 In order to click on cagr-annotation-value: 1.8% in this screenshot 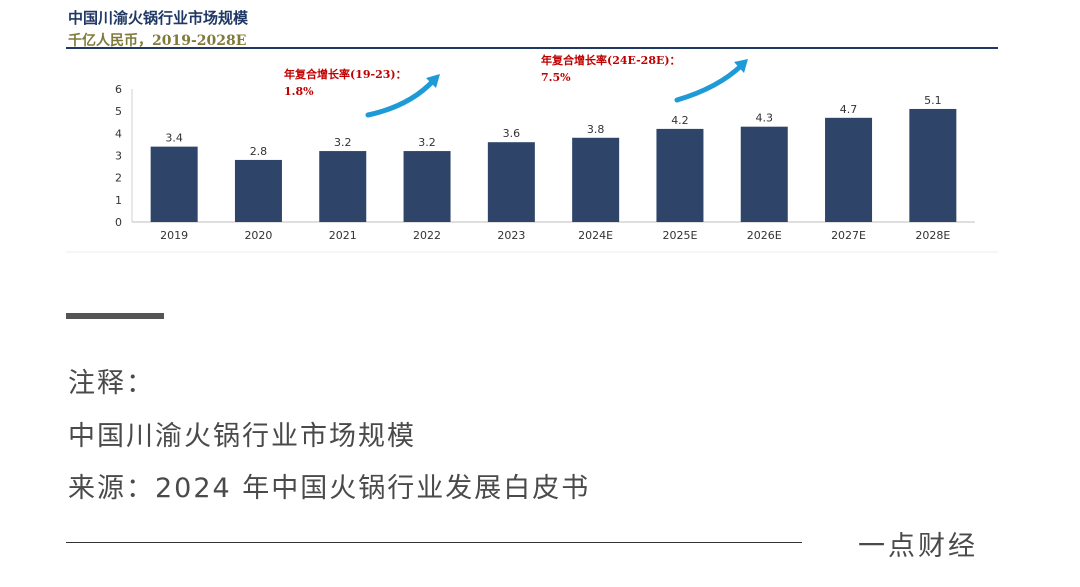, I will do `click(299, 91)`.